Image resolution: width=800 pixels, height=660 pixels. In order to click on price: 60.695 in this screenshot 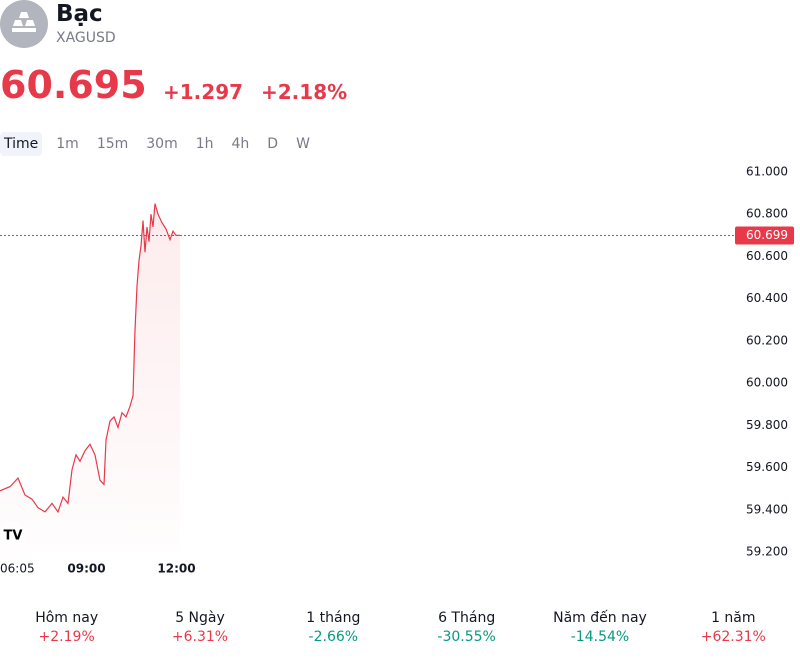, I will do `click(73, 85)`.